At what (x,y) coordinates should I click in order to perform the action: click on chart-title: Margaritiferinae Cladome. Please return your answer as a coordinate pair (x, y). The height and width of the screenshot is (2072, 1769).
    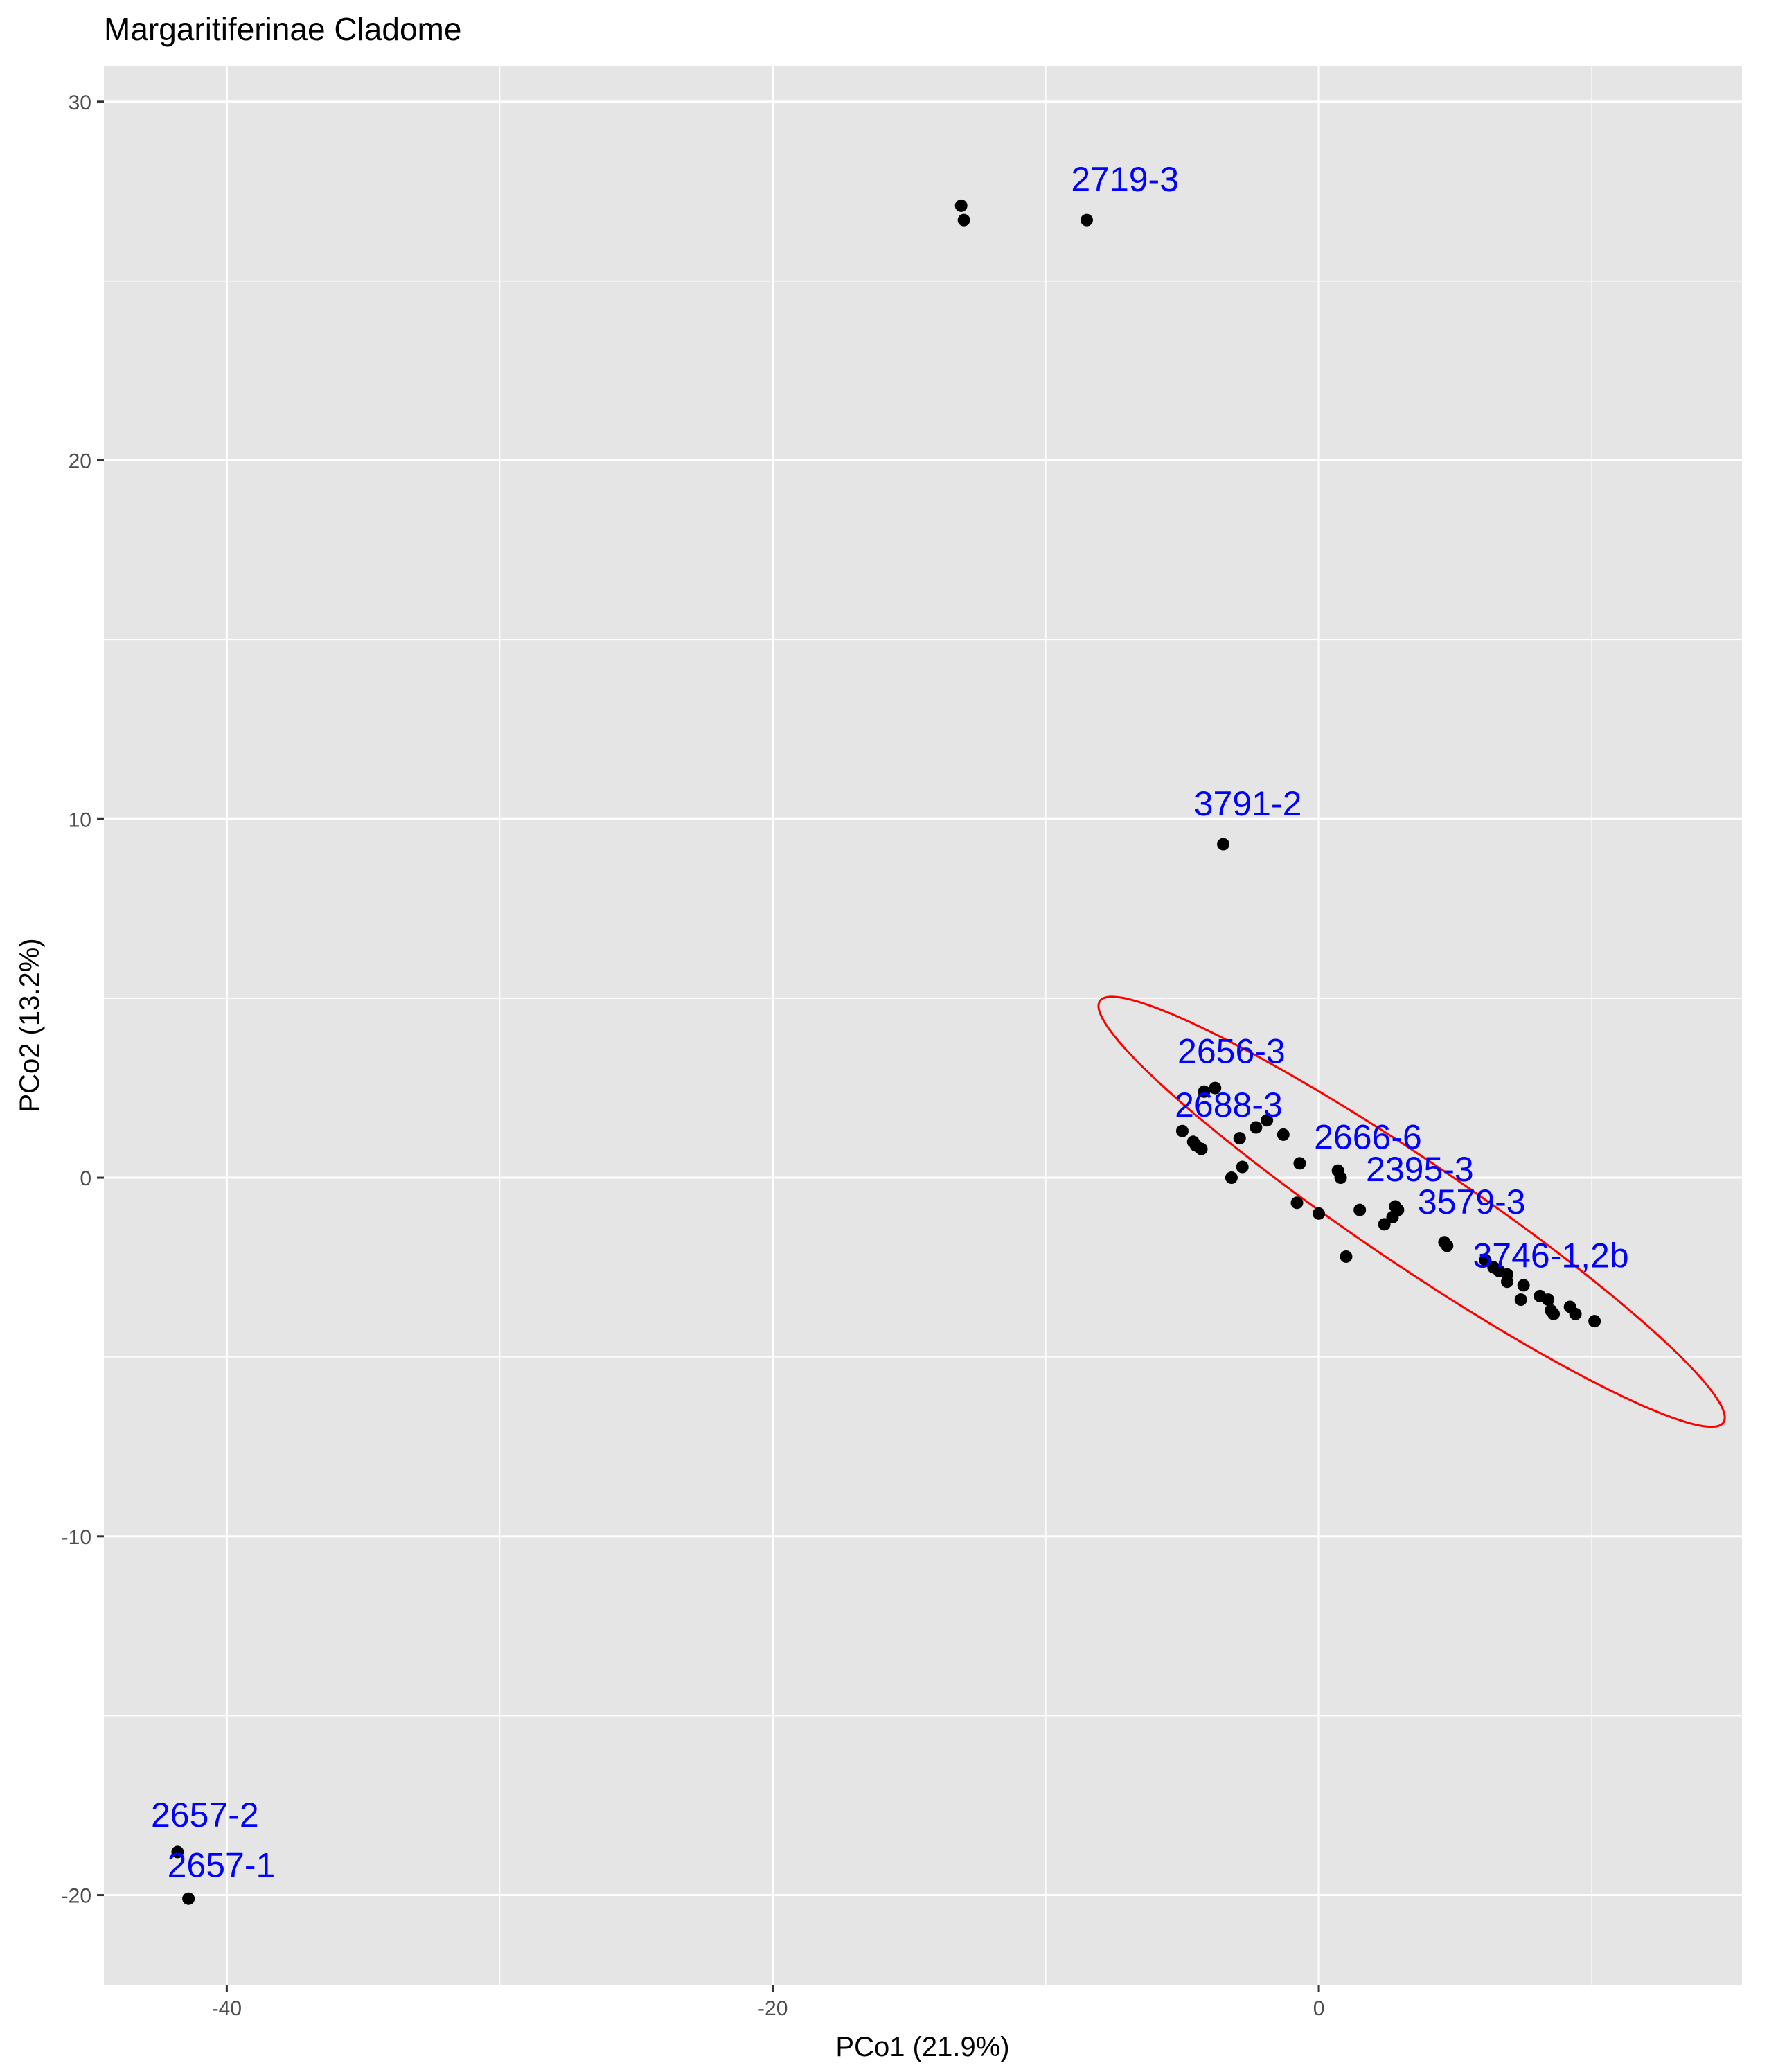
    Looking at the image, I should click on (282, 29).